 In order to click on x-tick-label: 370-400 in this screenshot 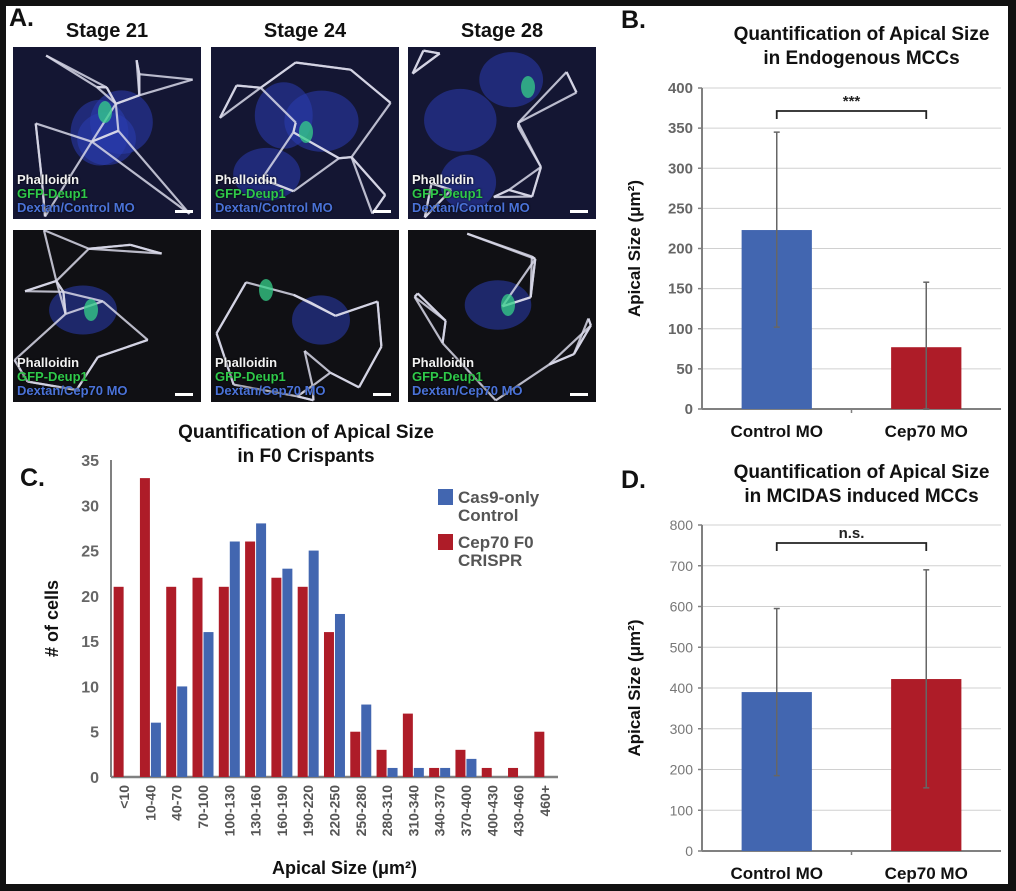, I will do `click(466, 811)`.